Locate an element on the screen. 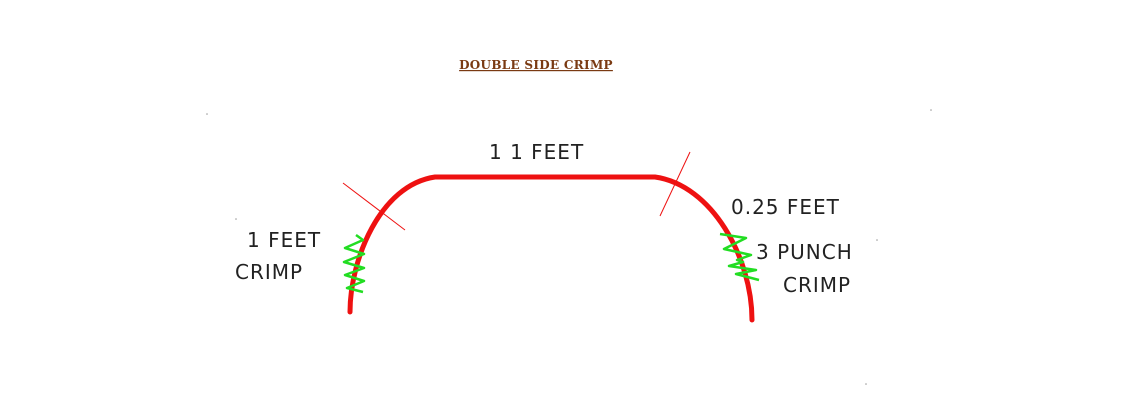  profile-shape is located at coordinates (551, 248).